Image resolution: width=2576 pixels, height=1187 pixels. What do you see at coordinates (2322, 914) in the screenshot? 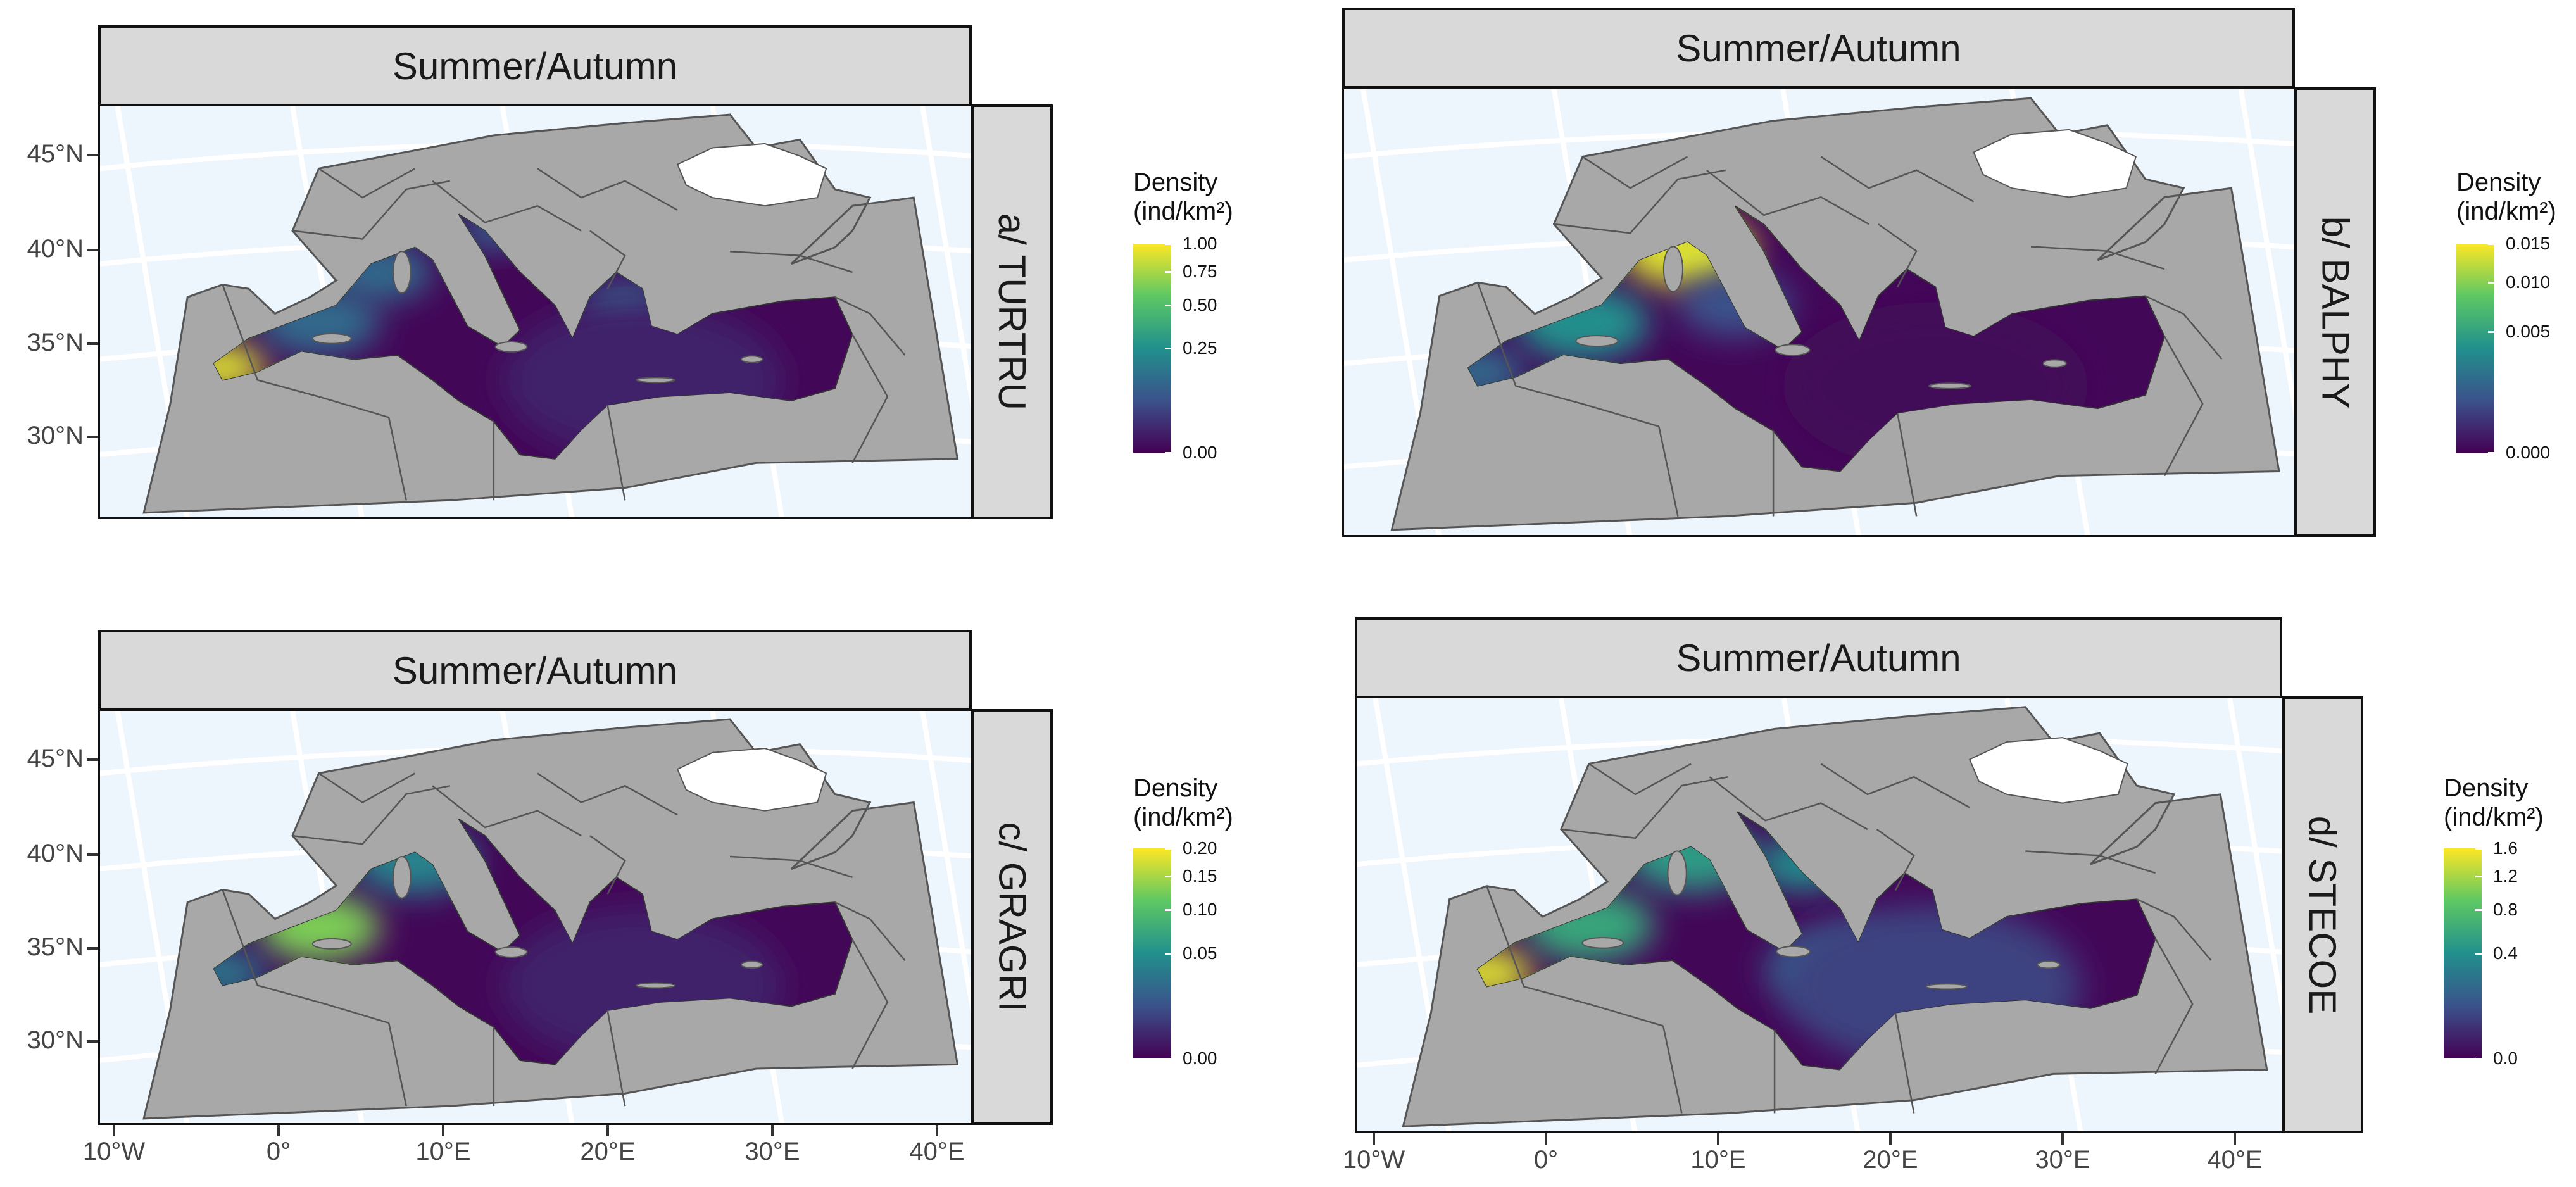
I see `species-strip-d: d/ STECOE` at bounding box center [2322, 914].